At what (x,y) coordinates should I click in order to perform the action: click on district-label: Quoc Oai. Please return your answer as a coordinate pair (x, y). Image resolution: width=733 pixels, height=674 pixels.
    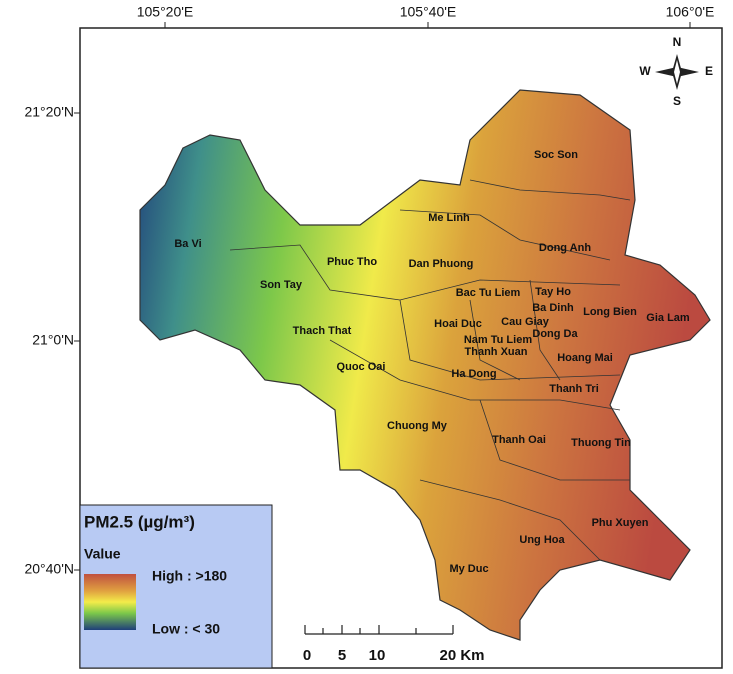
    Looking at the image, I should click on (361, 367).